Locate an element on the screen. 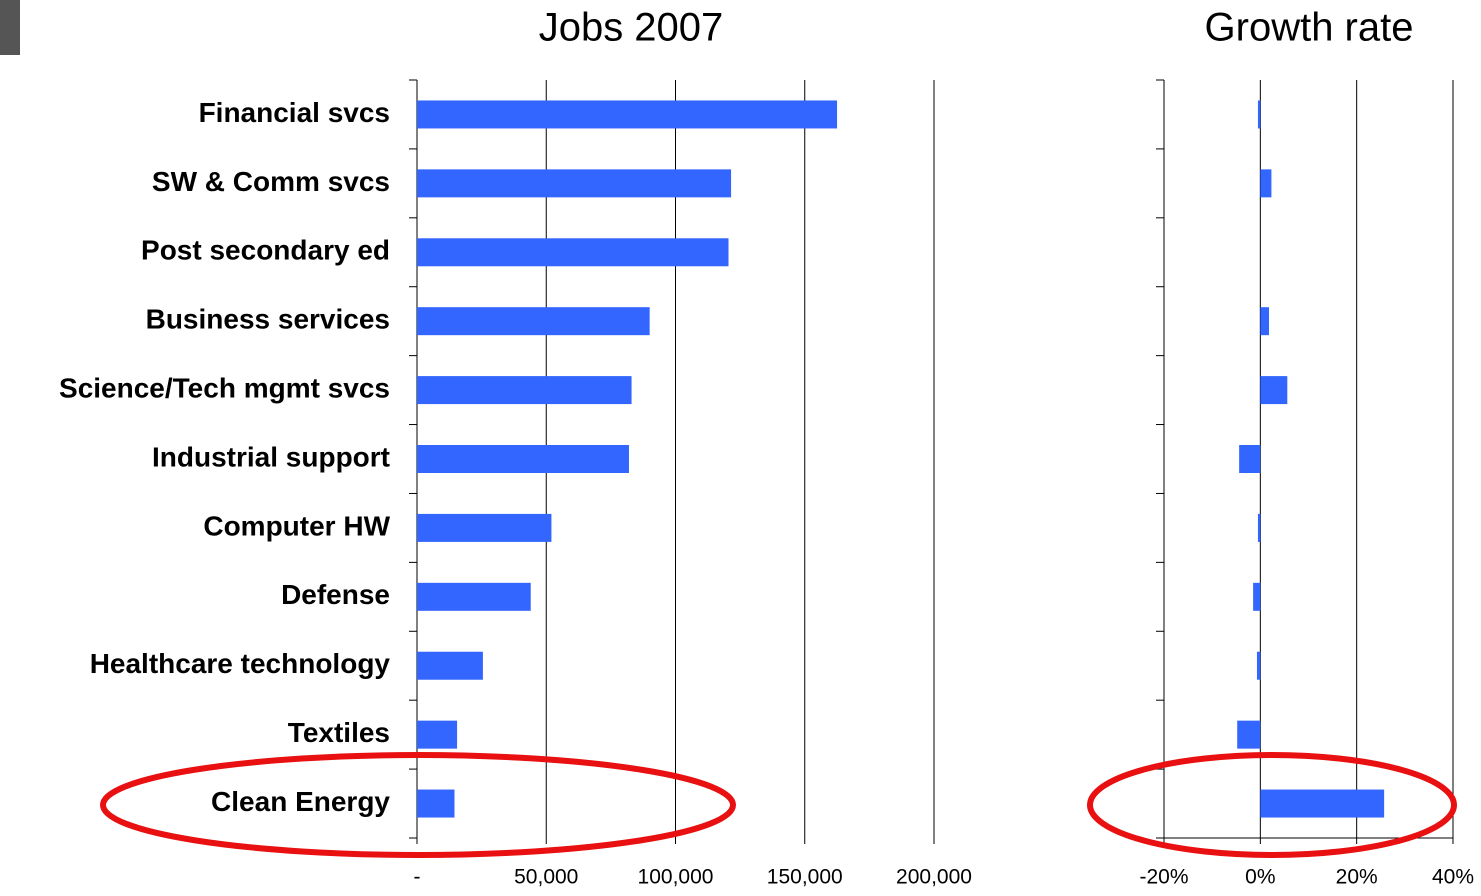 The width and height of the screenshot is (1481, 896). x-tick-label: 0% is located at coordinates (1260, 877).